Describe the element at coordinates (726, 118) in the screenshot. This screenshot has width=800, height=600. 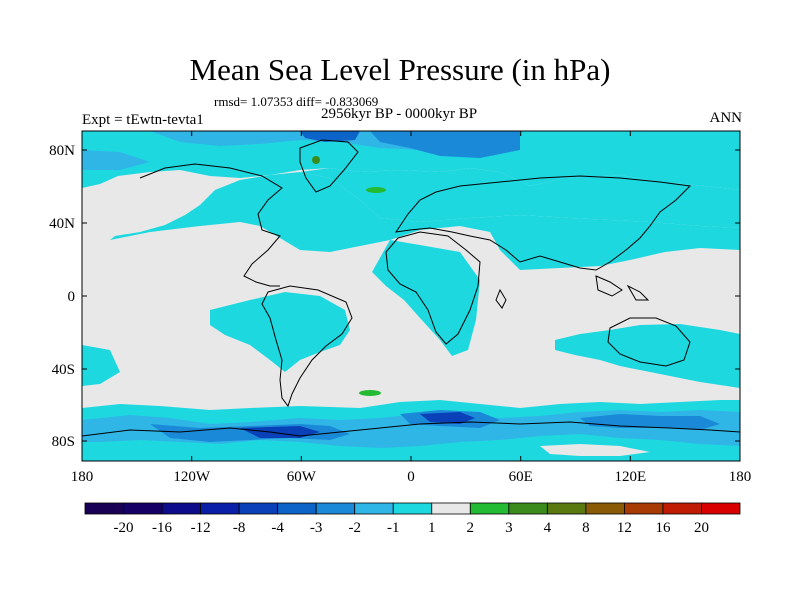
I see `season-label: ANN` at that location.